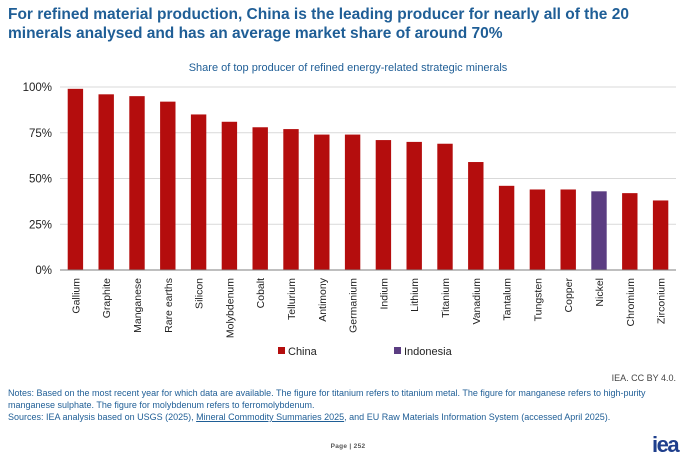 This screenshot has width=696, height=469. I want to click on x-tick-label: Germanium, so click(354, 305).